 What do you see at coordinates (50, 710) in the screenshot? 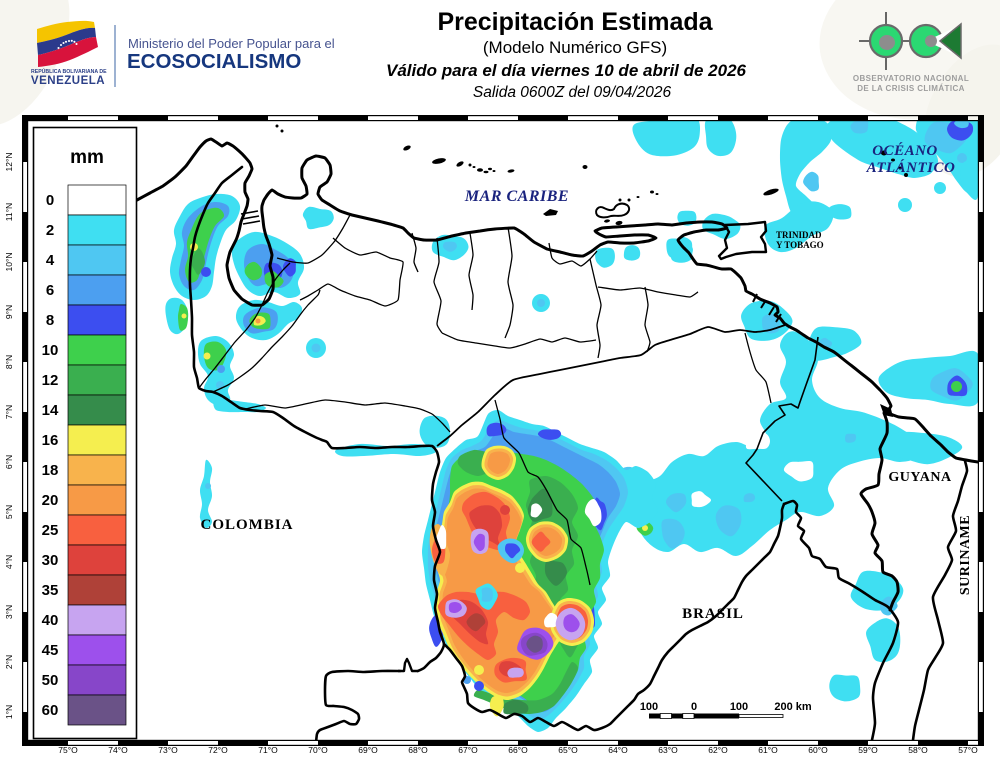
I see `svg-text: 60` at bounding box center [50, 710].